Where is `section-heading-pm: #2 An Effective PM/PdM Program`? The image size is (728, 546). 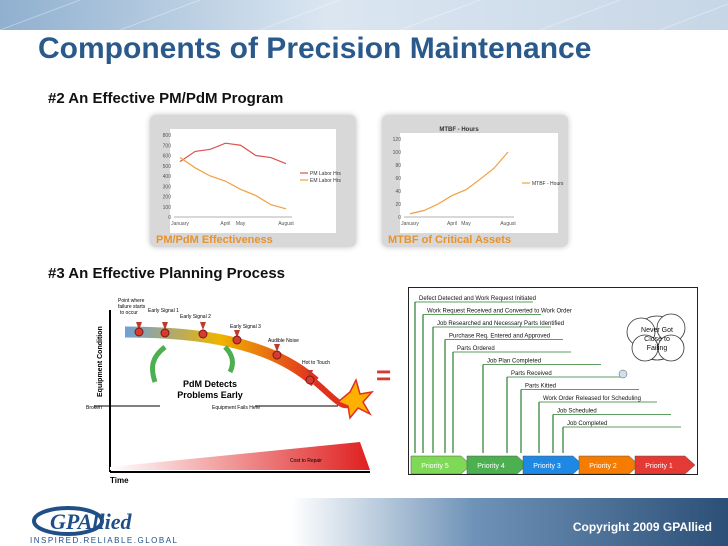 section-heading-pm: #2 An Effective PM/PdM Program is located at coordinates (166, 98).